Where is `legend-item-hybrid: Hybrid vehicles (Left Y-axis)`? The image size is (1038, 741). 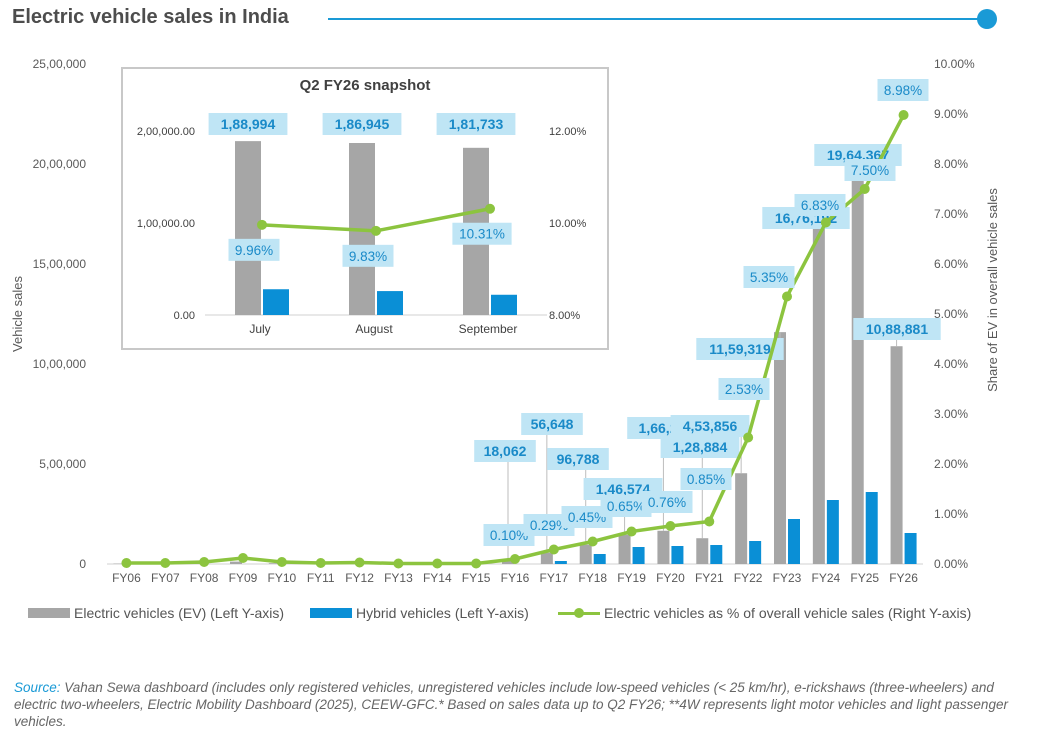
legend-item-hybrid: Hybrid vehicles (Left Y-axis) is located at coordinates (419, 613).